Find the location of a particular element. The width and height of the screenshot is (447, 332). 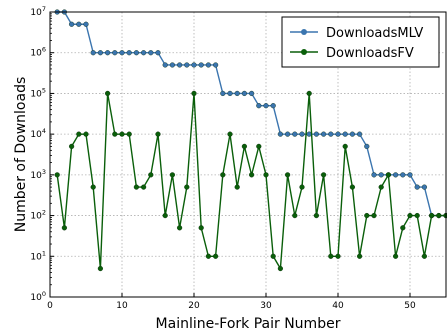

y-tick-label: 10⁰ is located at coordinates (38, 296).